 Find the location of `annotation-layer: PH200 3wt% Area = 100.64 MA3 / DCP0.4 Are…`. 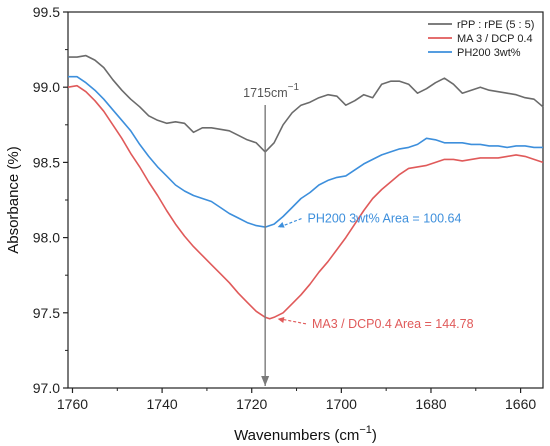

annotation-layer: PH200 3wt% Area = 100.64 MA3 / DCP0.4 Are… is located at coordinates (375, 271).